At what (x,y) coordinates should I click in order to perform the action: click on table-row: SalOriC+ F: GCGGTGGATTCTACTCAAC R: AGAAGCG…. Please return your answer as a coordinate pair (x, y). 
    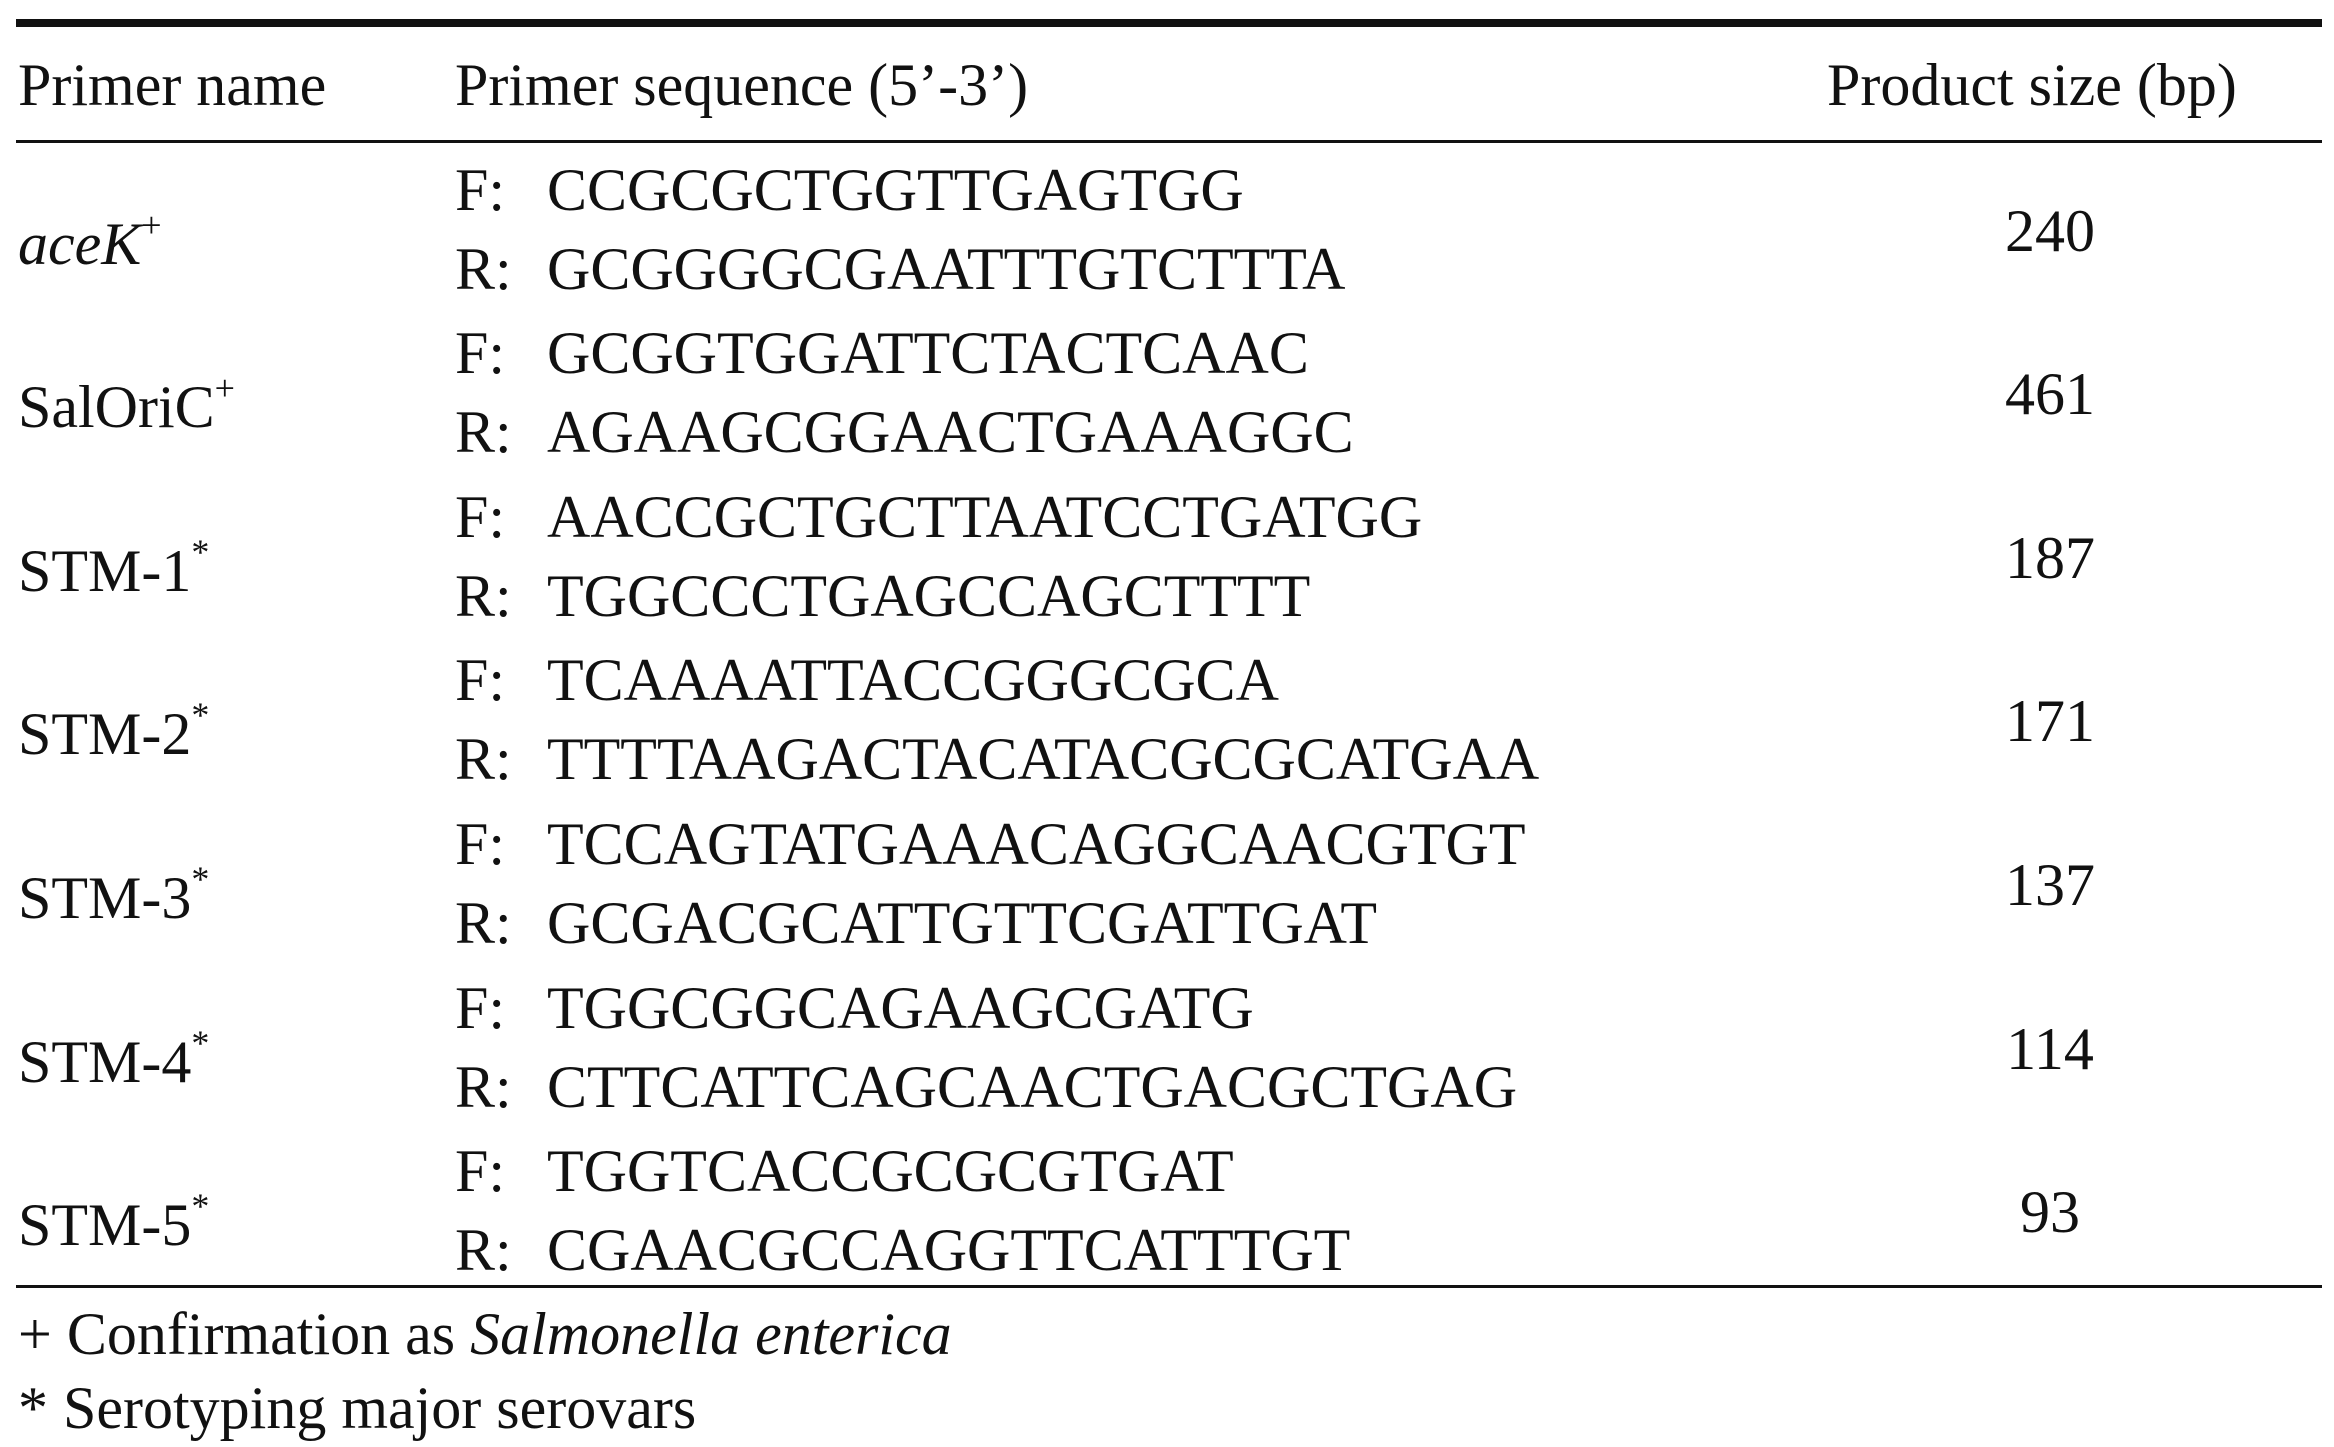
    Looking at the image, I should click on (1167, 395).